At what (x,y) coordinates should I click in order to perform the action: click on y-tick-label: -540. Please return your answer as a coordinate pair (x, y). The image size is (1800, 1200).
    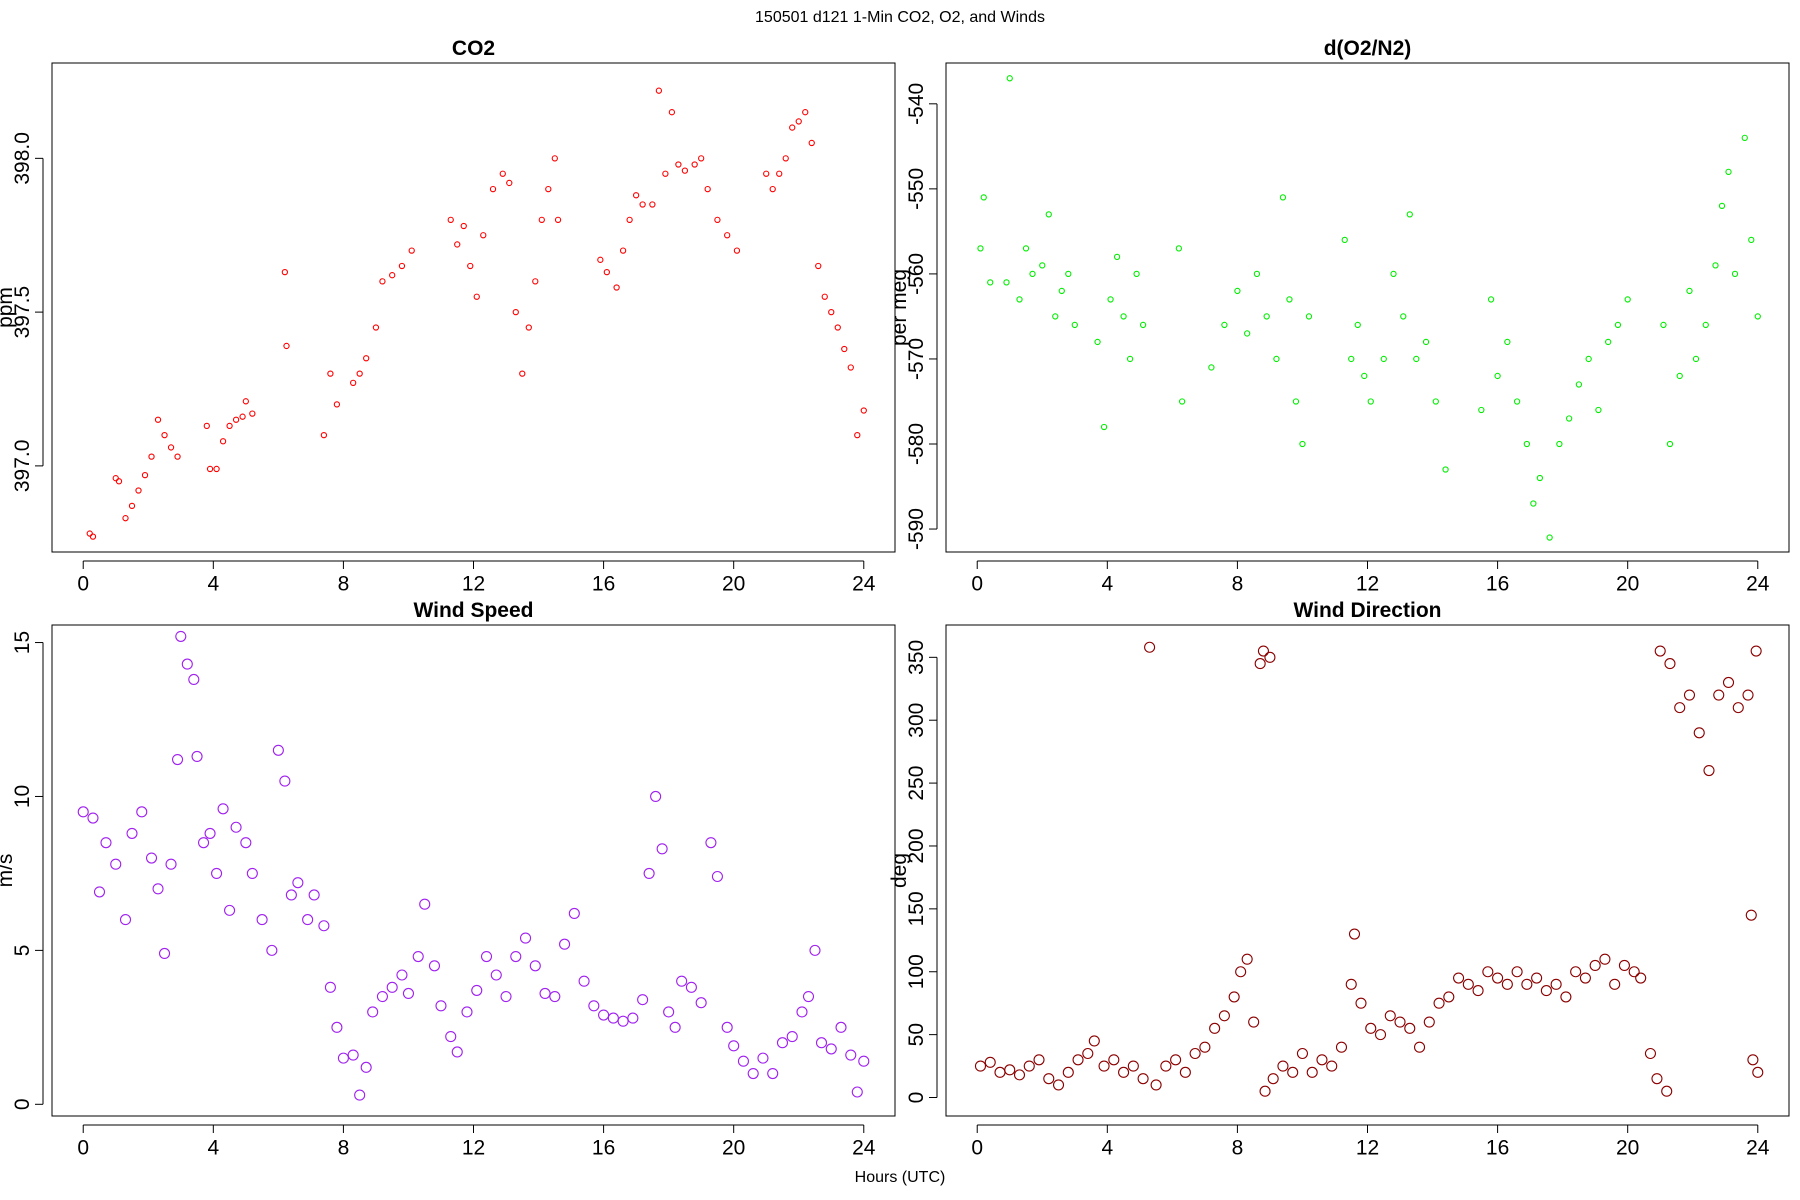
    Looking at the image, I should click on (916, 104).